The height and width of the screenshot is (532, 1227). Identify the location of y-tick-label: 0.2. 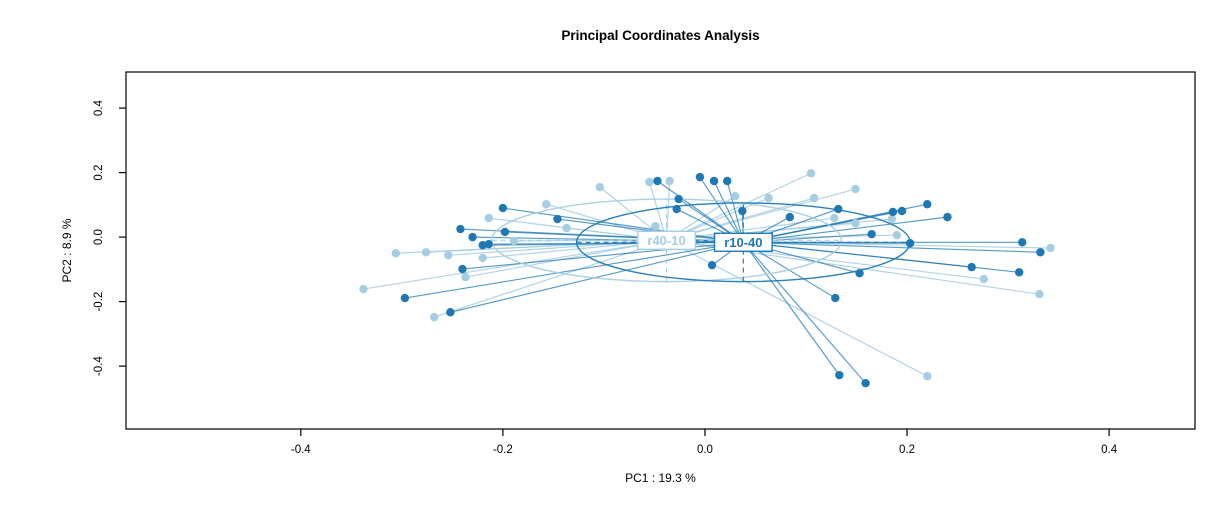
(99, 173).